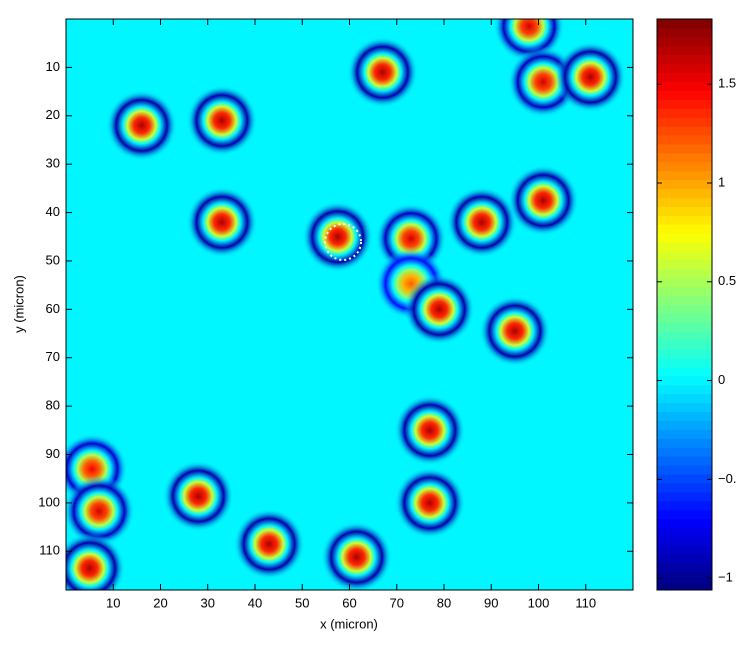  I want to click on colorbar-tick-label: −0.5, so click(727, 478).